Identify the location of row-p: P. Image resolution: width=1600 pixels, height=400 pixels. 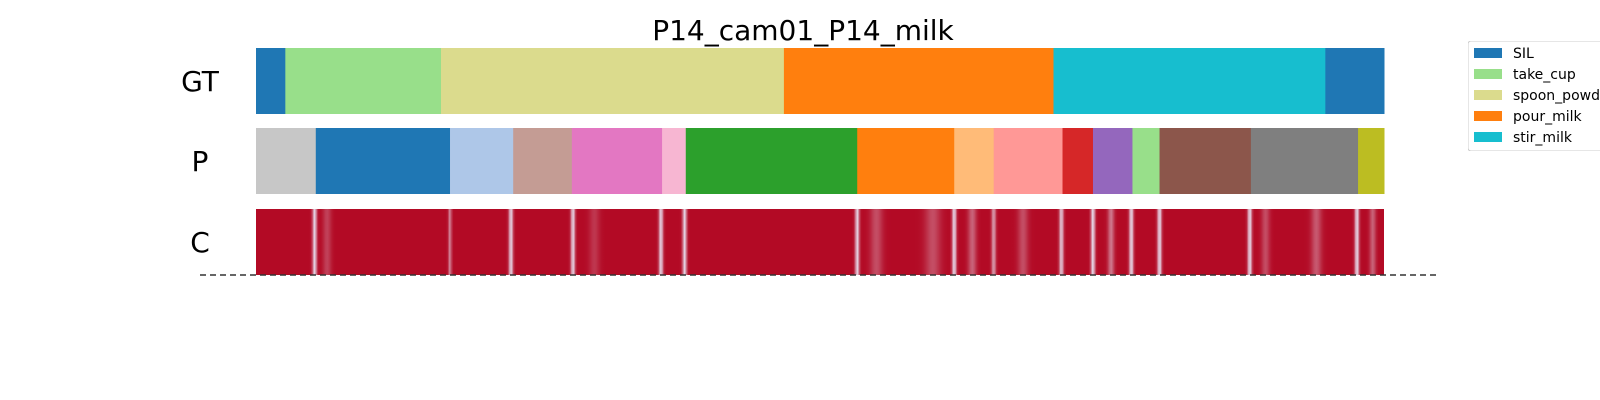
(788, 161).